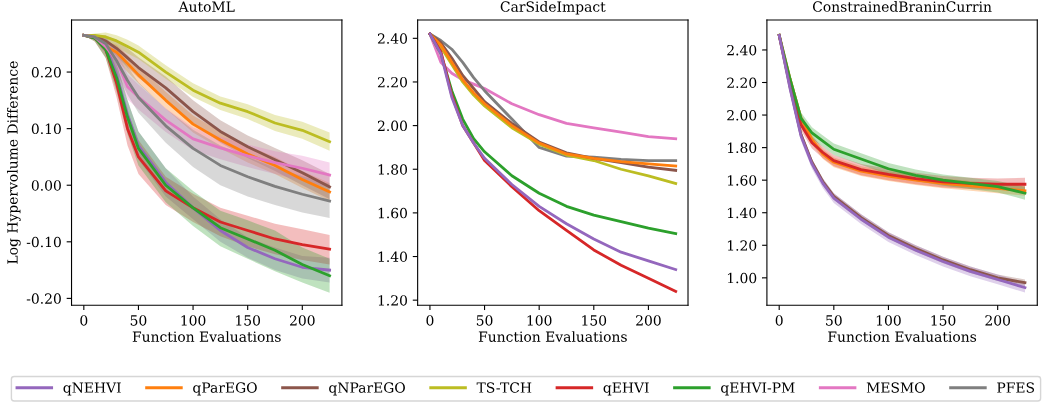 The height and width of the screenshot is (408, 1052). I want to click on legend-label: qNEHVI, so click(92, 389).